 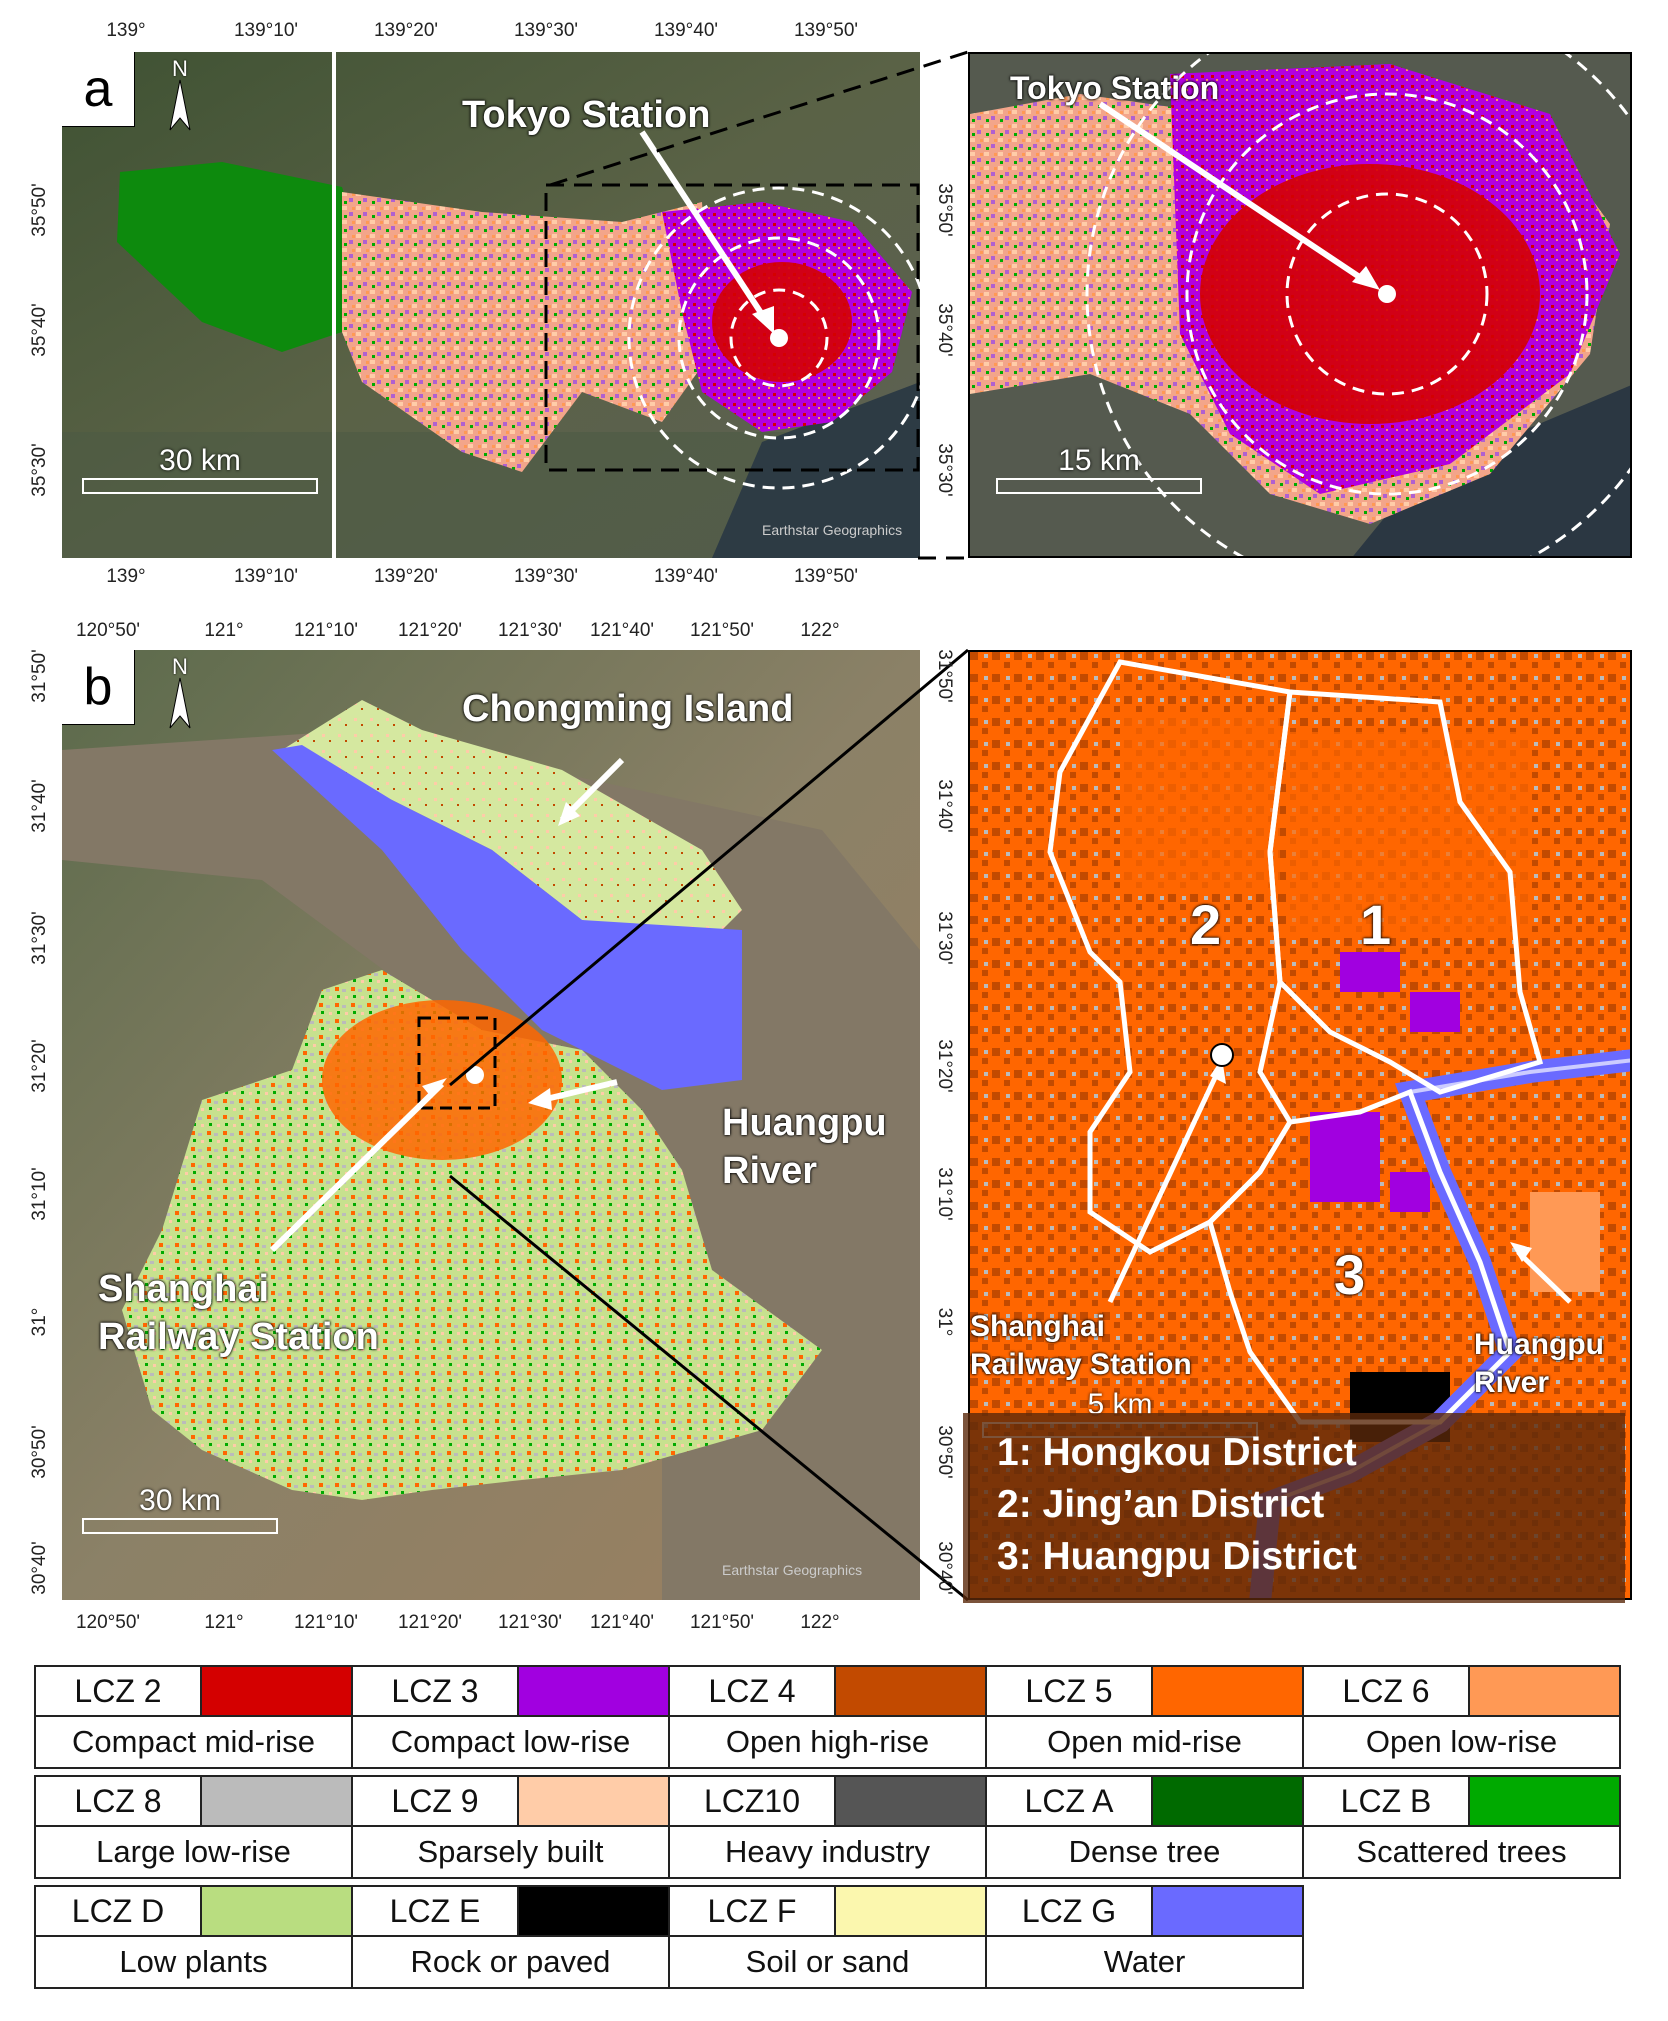 What do you see at coordinates (180, 1500) in the screenshot?
I see `scale-bar-b-label: 30 km` at bounding box center [180, 1500].